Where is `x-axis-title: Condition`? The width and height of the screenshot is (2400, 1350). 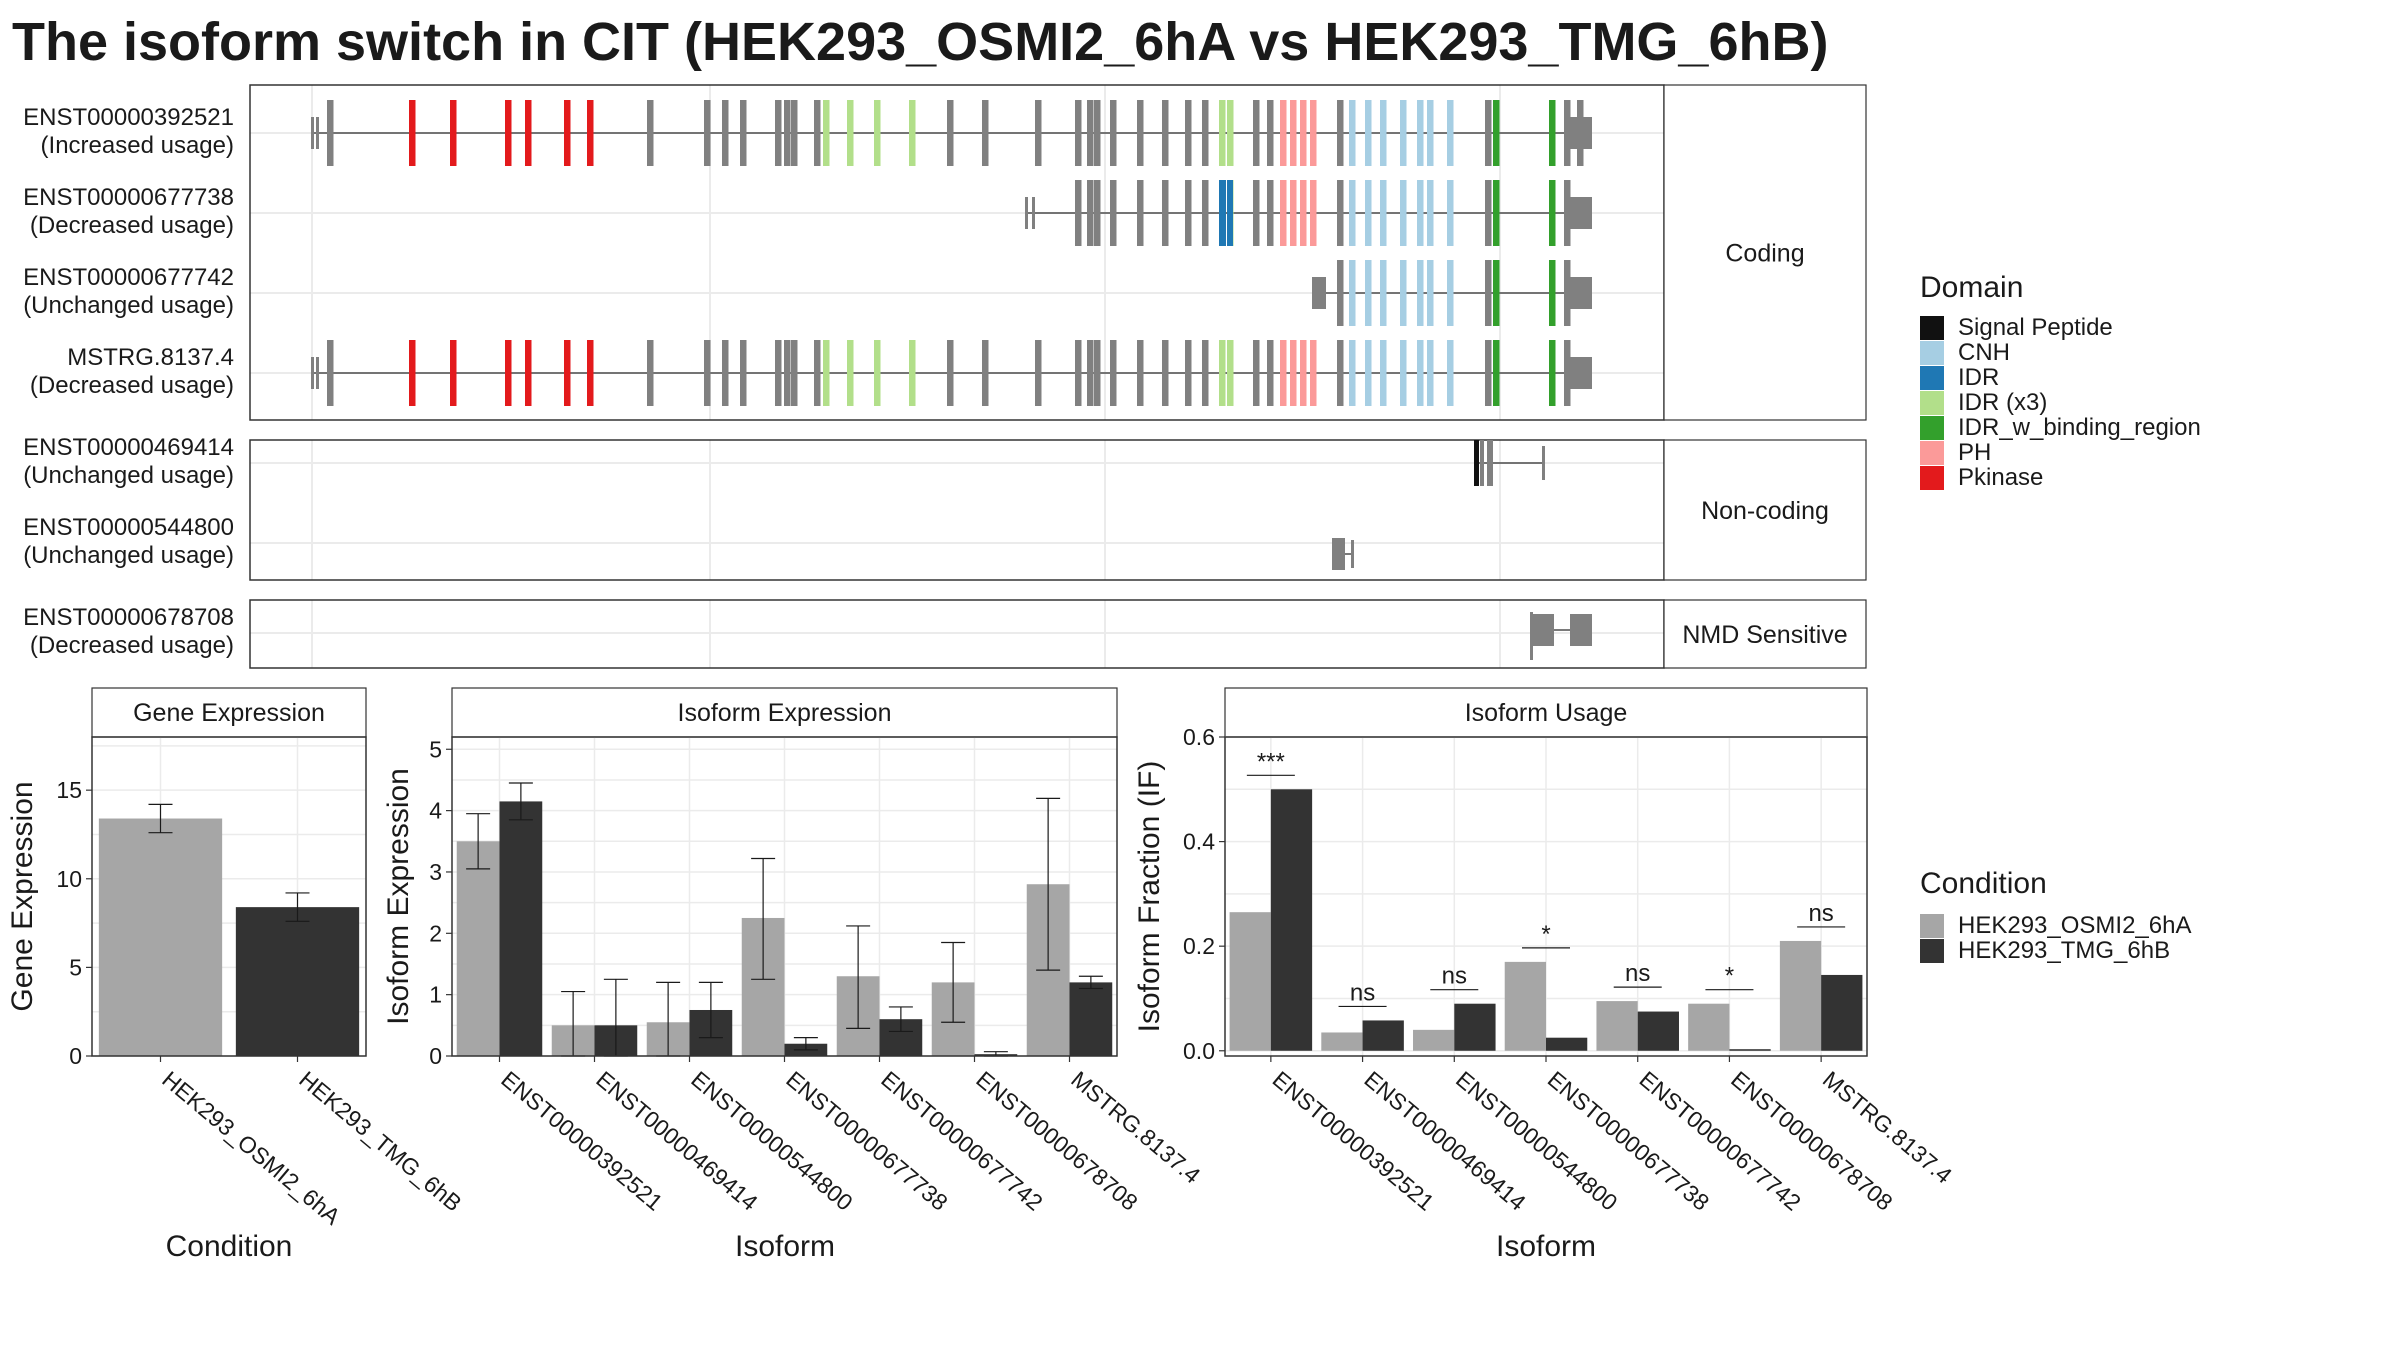 x-axis-title: Condition is located at coordinates (229, 1246).